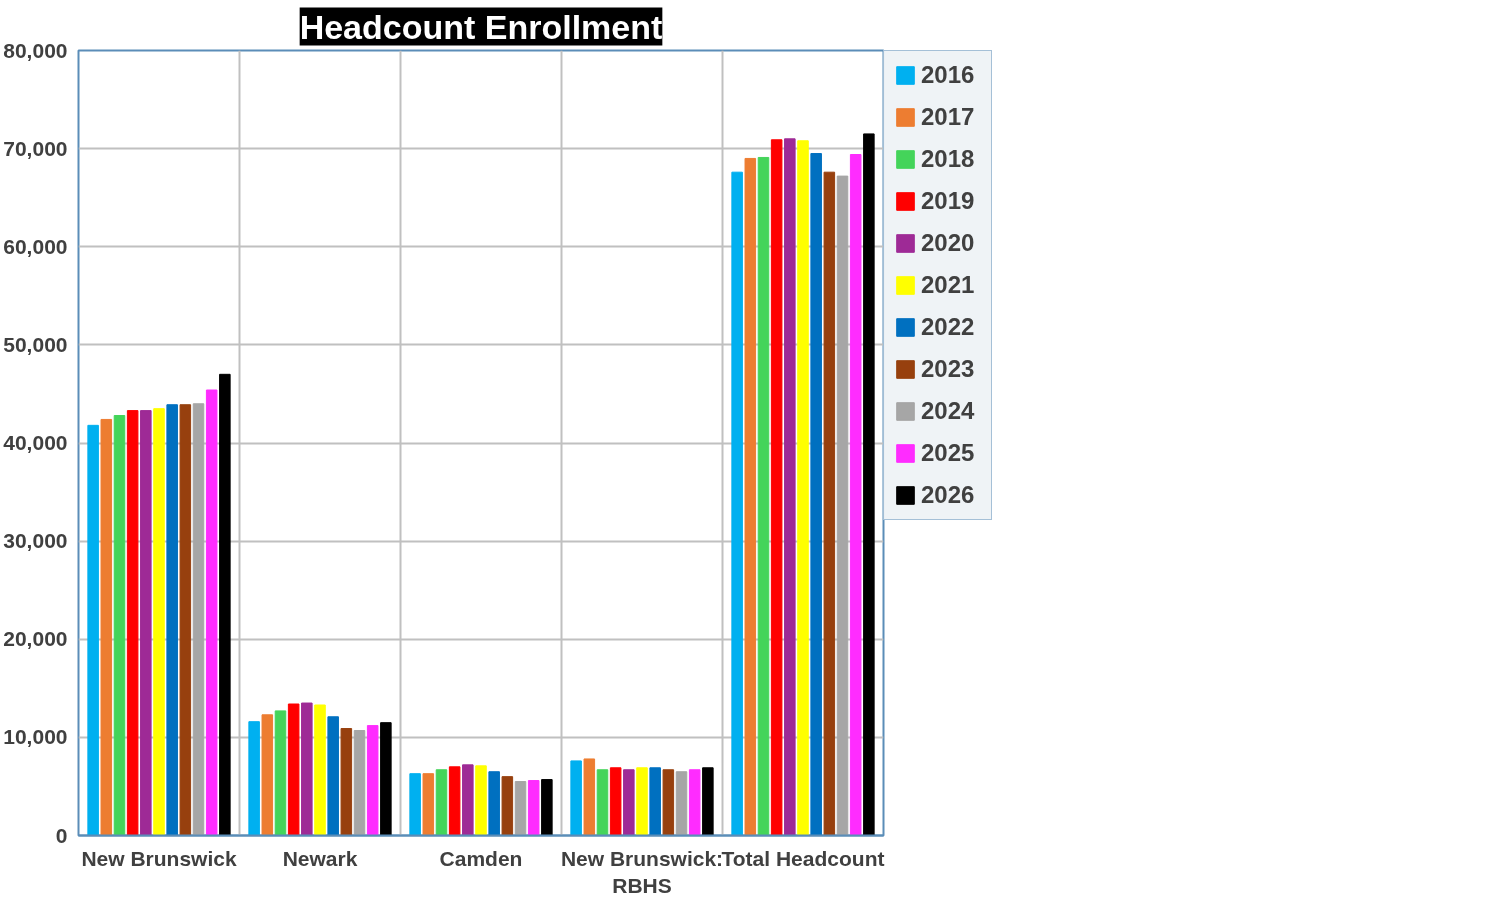  What do you see at coordinates (61, 835) in the screenshot?
I see `y-tick-label: 0` at bounding box center [61, 835].